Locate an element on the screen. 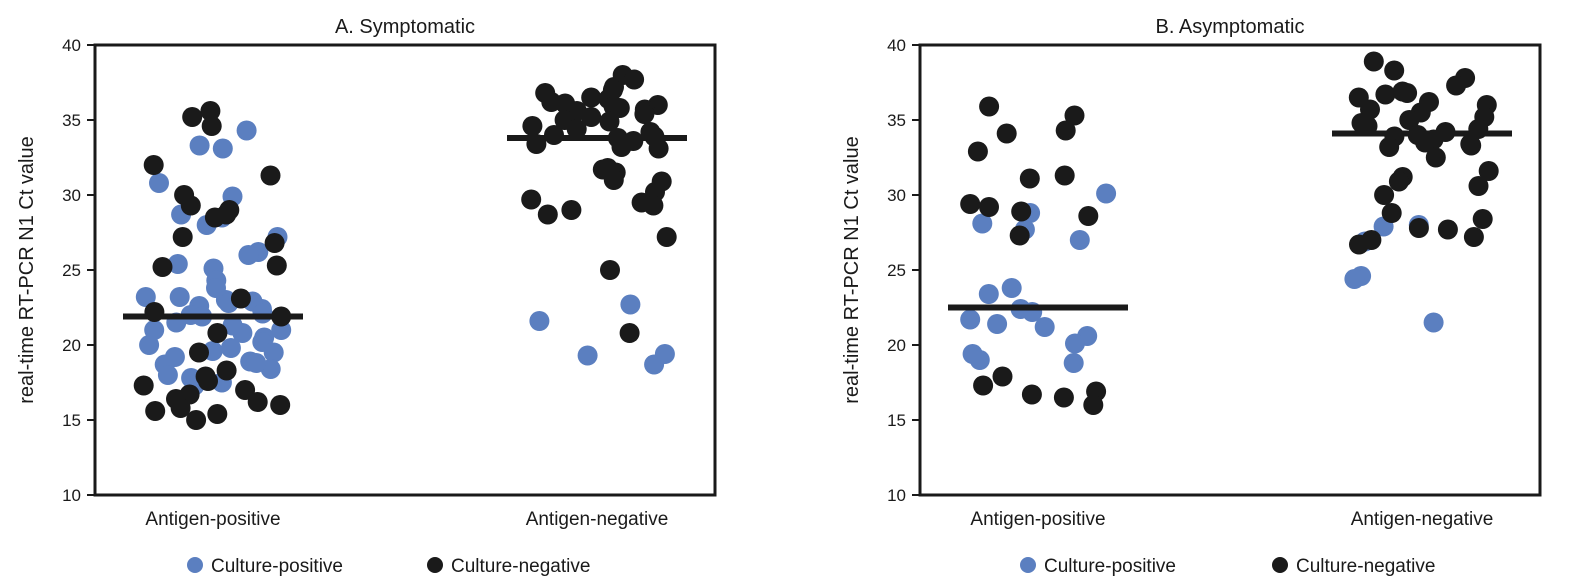  panel-title: B. Asymptomatic is located at coordinates (1230, 27).